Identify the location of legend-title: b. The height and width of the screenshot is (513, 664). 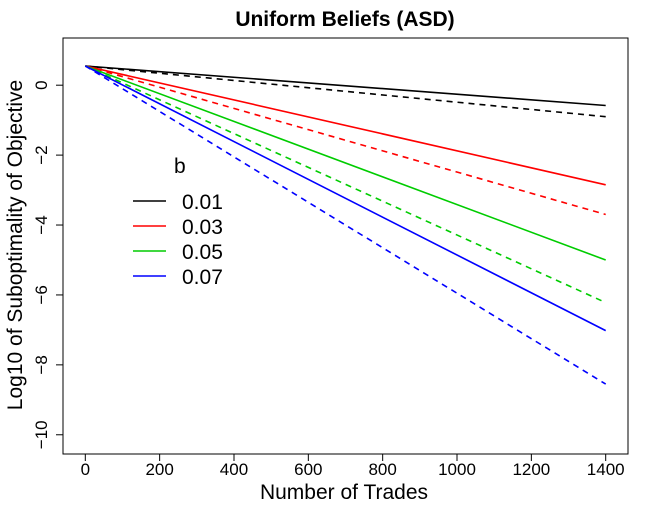
(180, 166).